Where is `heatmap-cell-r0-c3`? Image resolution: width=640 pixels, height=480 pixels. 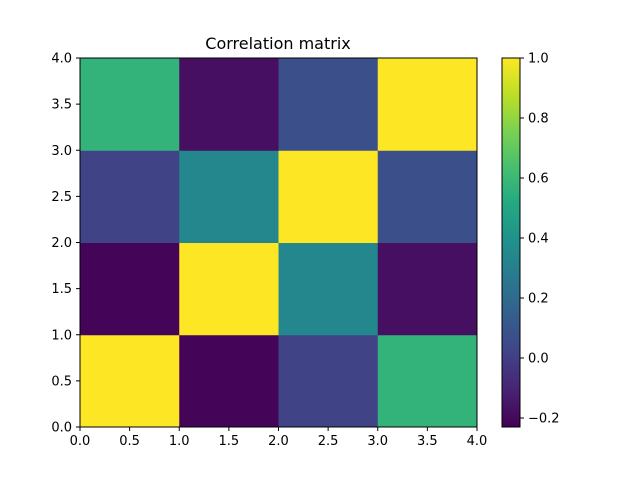 heatmap-cell-r0-c3 is located at coordinates (427, 381).